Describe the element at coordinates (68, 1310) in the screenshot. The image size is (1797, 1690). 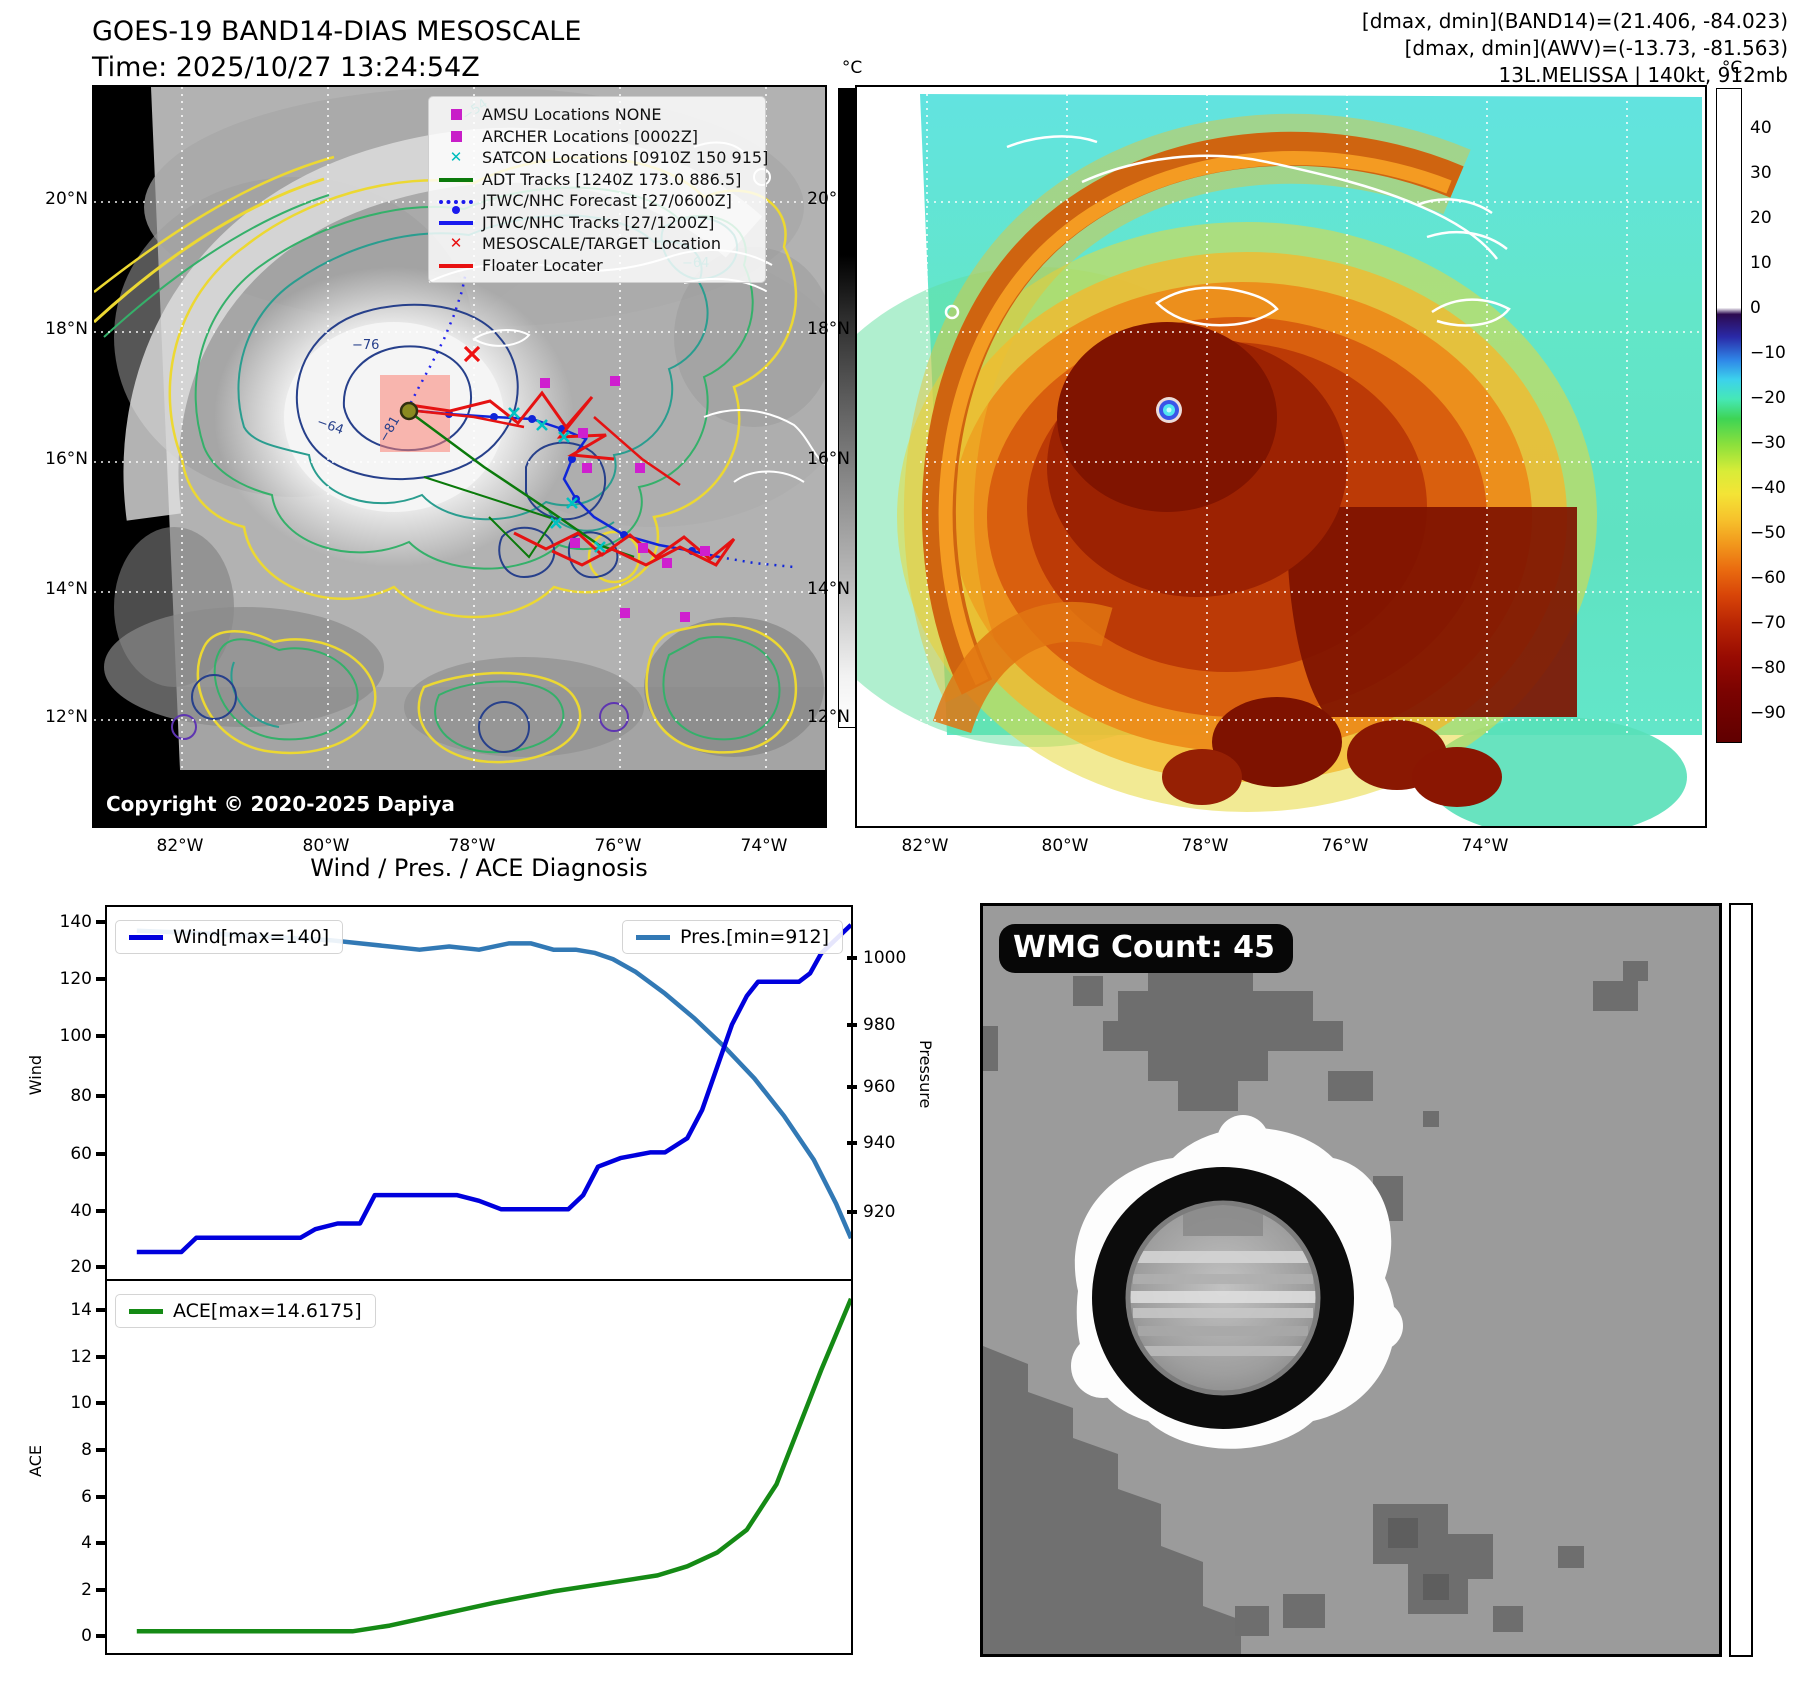
I see `ace-tick: 14` at that location.